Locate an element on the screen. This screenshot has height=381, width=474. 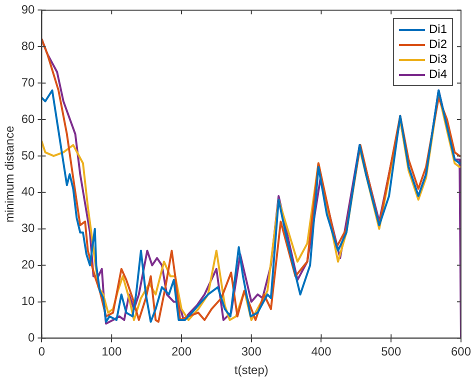
x-tick-label: 0 is located at coordinates (42, 351).